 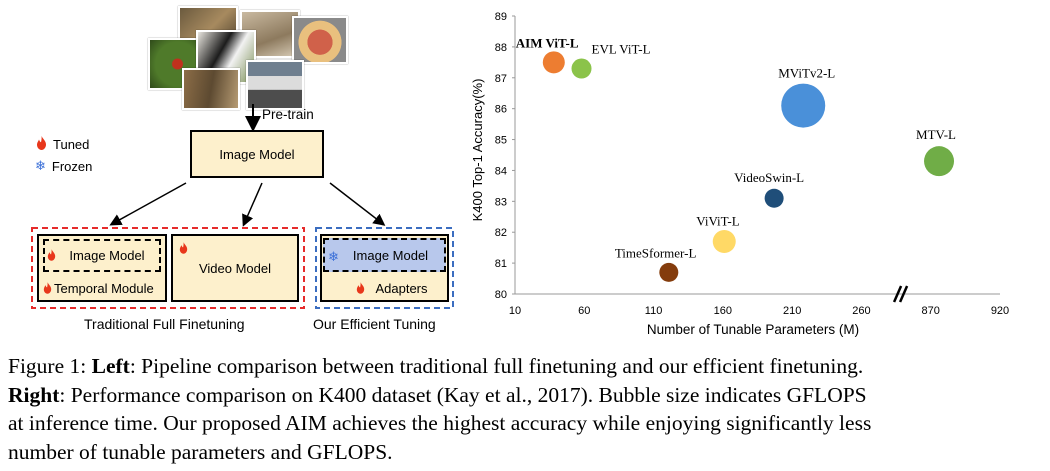 I want to click on x-tick-label: 870, so click(x=931, y=311).